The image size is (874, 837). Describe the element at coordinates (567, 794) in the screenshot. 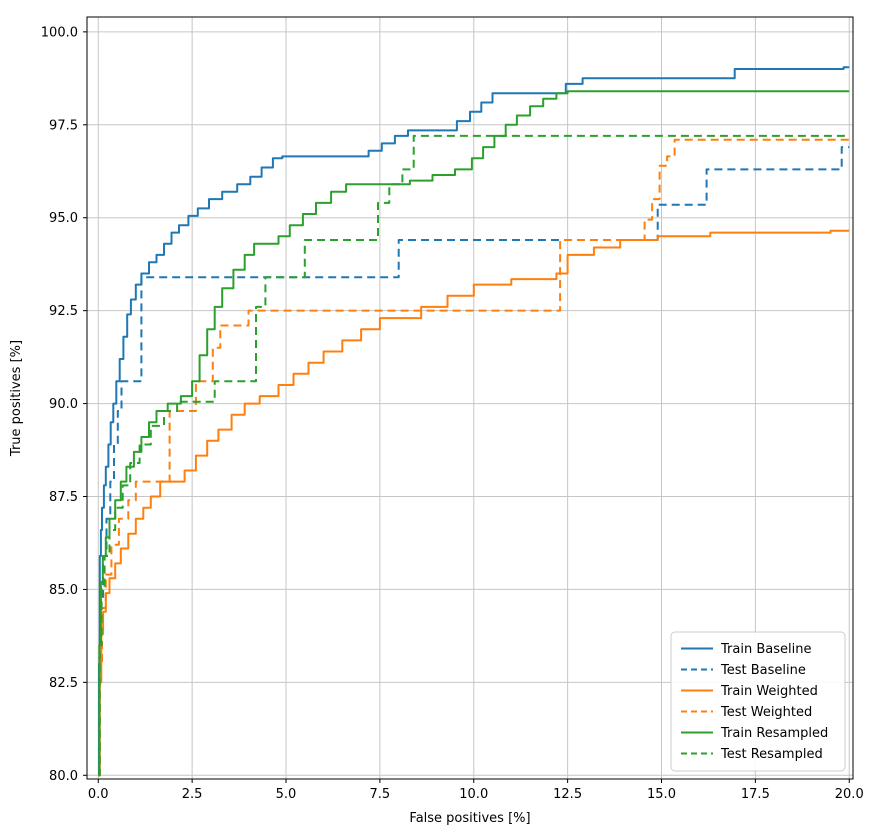

I see `x-tick-label: 12.5` at that location.